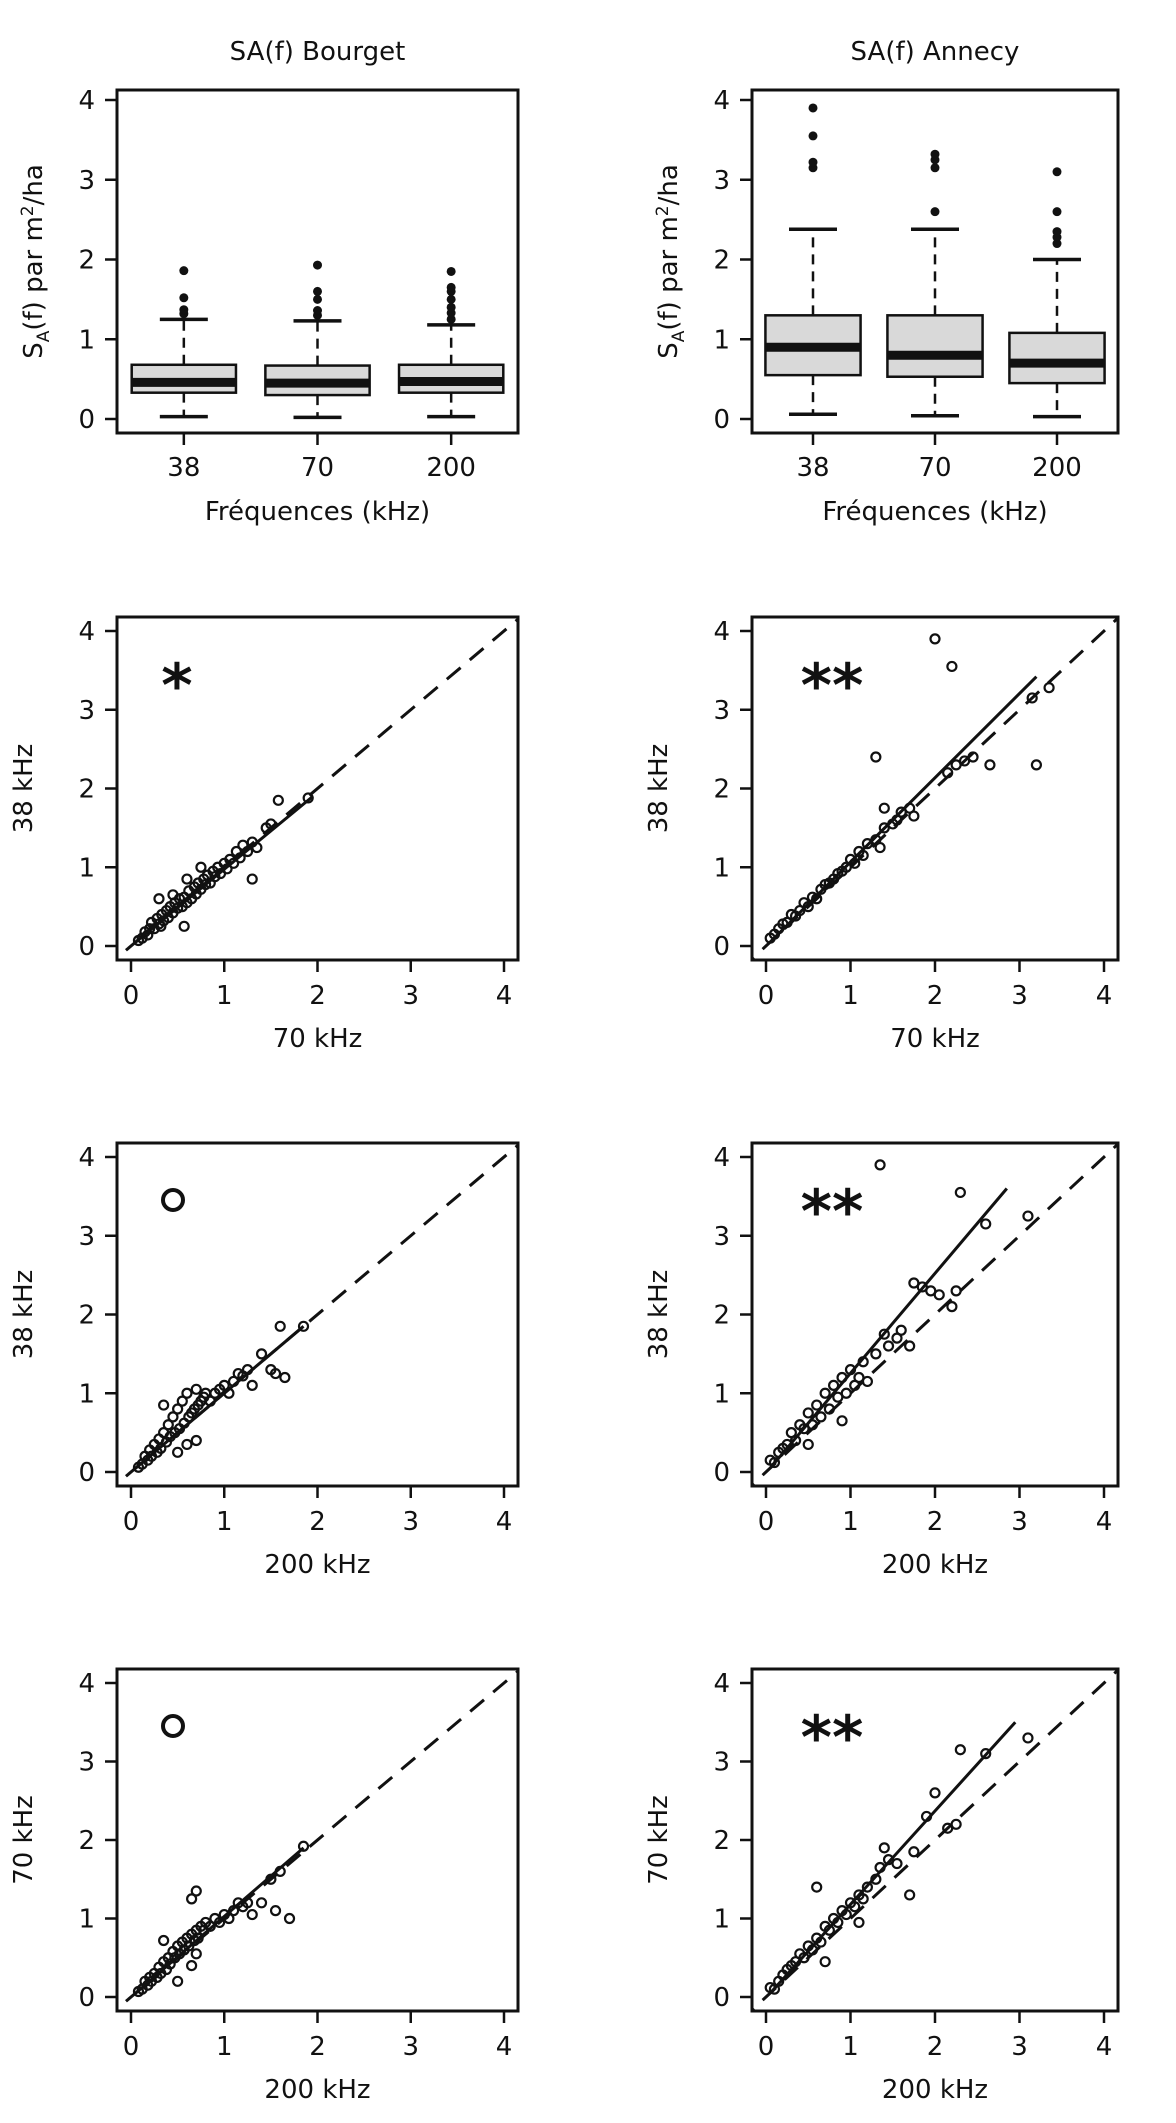 This screenshot has height=2123, width=1176. I want to click on y-axis-label-part: 2, so click(28, 210).